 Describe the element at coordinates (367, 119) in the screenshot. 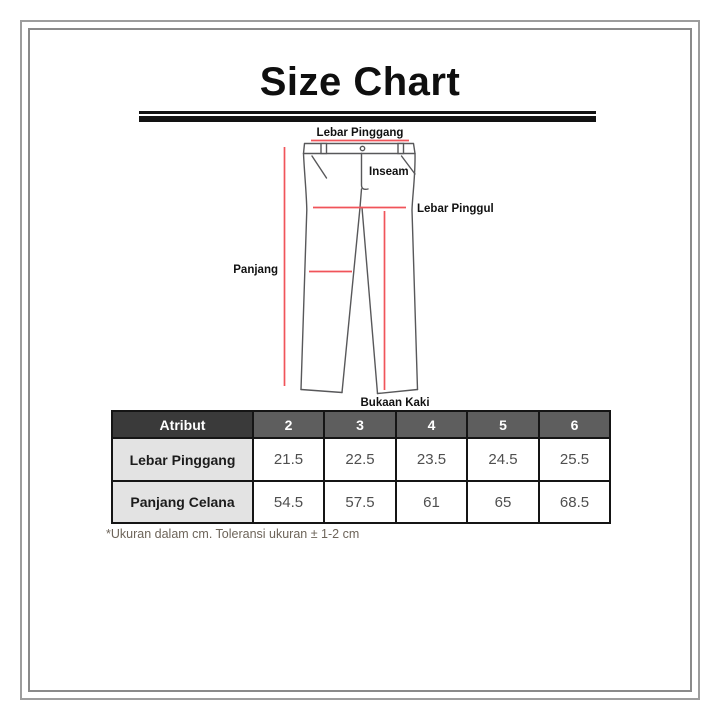

I see `divider-thick-line` at that location.